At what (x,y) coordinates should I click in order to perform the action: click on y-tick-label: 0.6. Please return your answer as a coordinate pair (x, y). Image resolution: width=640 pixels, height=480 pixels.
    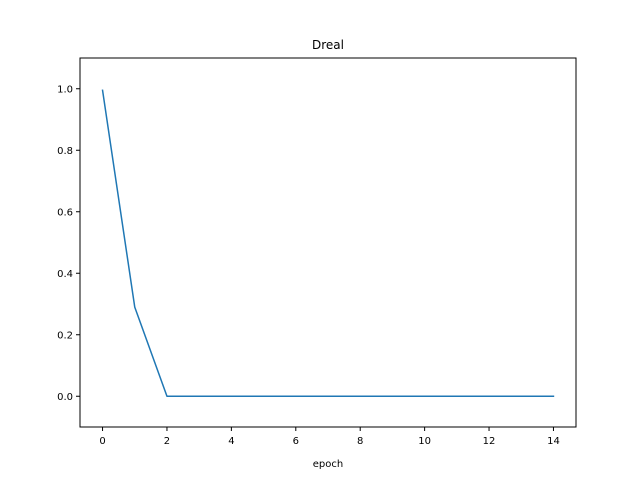
    Looking at the image, I should click on (65, 212).